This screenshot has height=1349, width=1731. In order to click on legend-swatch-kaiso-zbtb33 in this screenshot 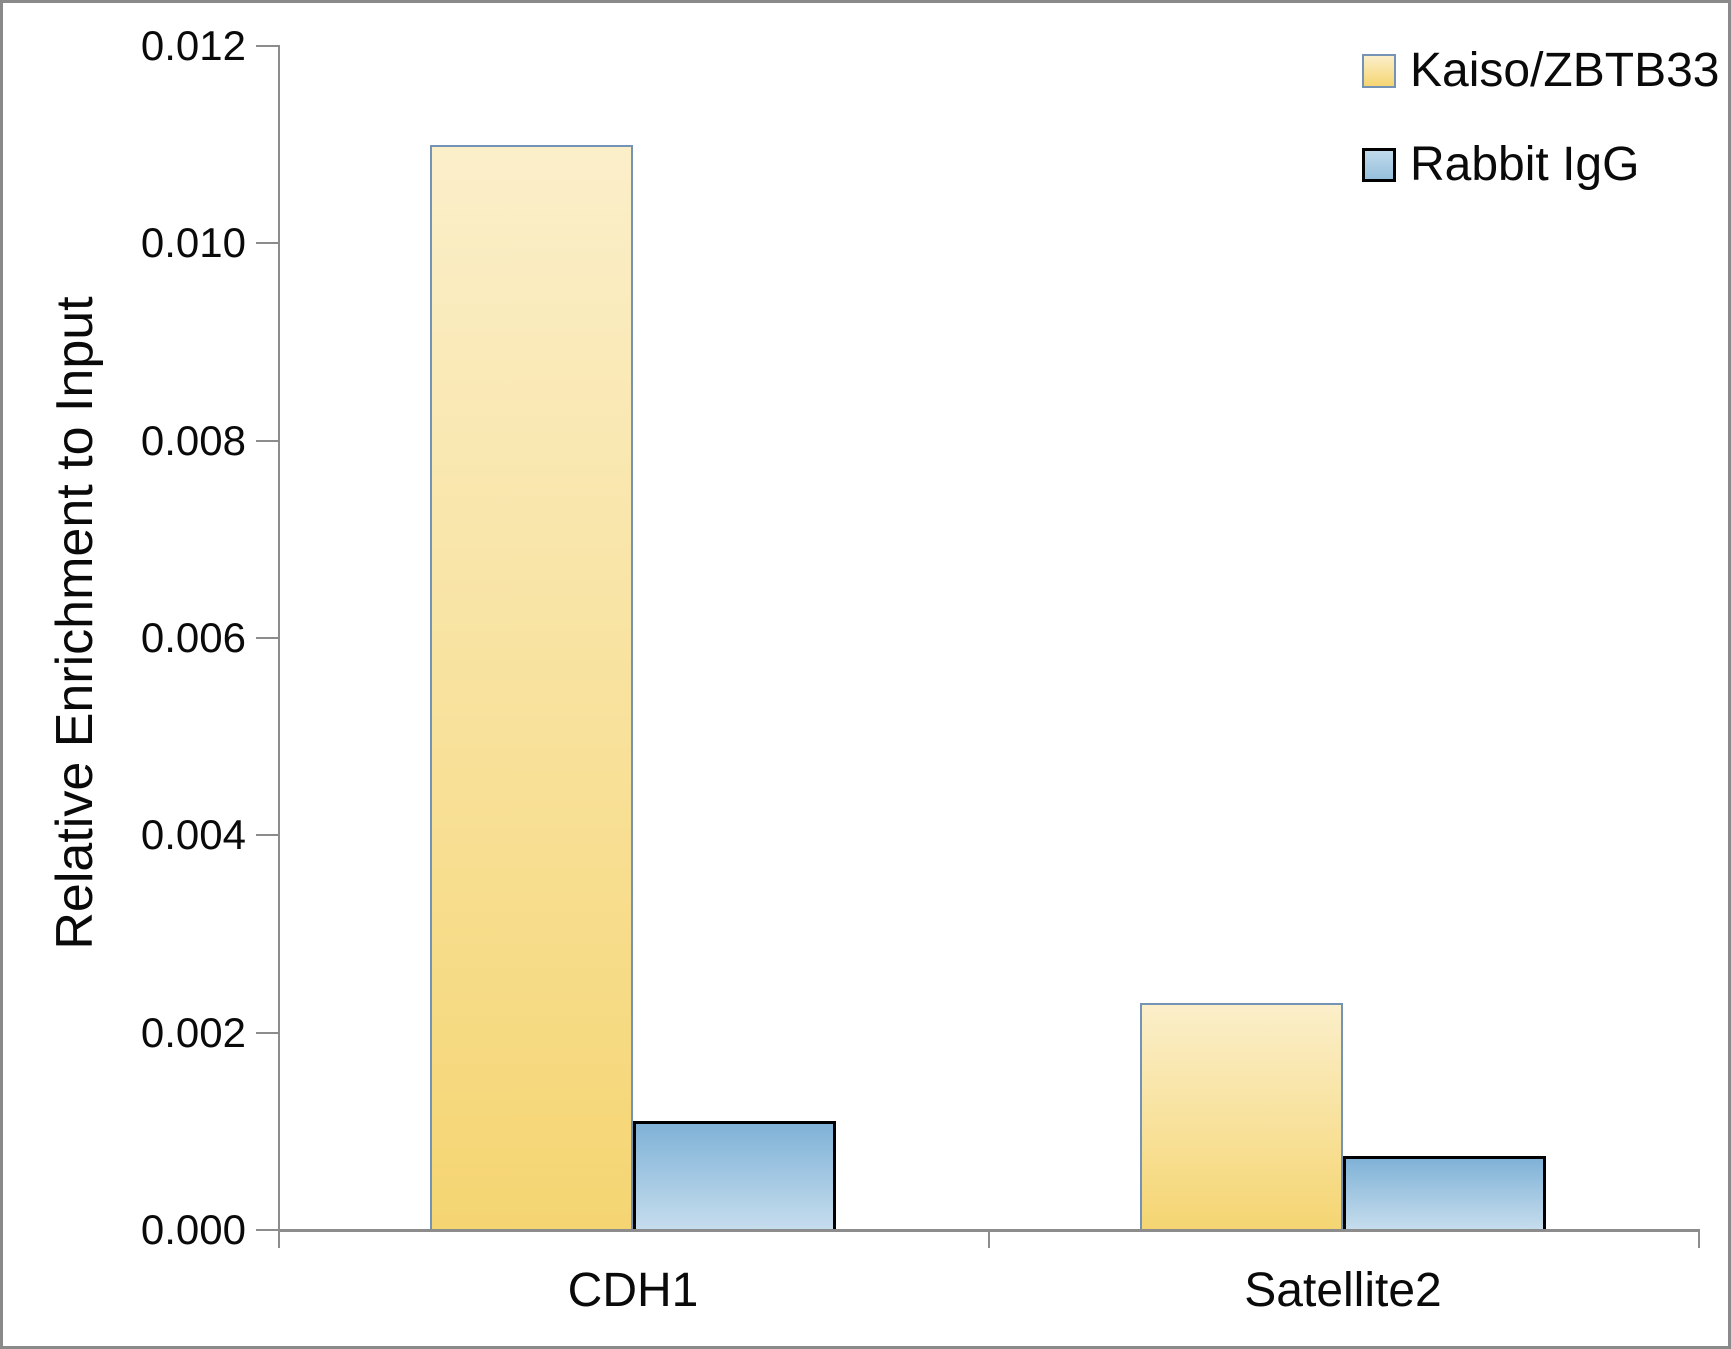, I will do `click(1379, 71)`.